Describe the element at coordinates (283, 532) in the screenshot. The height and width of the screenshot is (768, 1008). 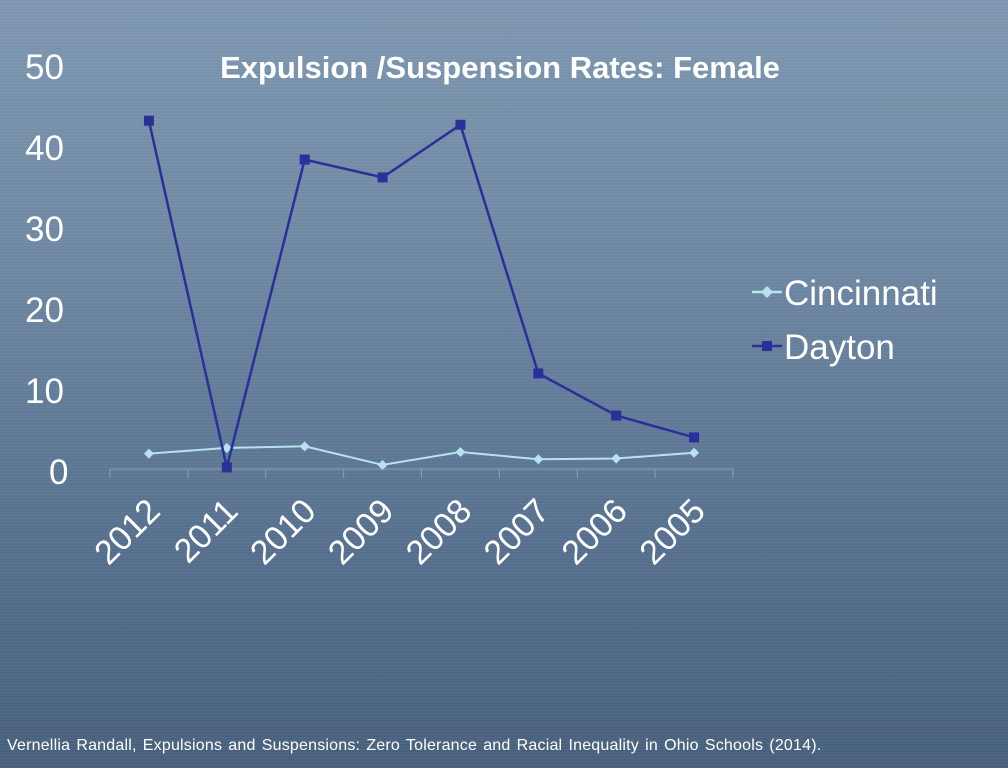
I see `x-tick-label: 2010` at that location.